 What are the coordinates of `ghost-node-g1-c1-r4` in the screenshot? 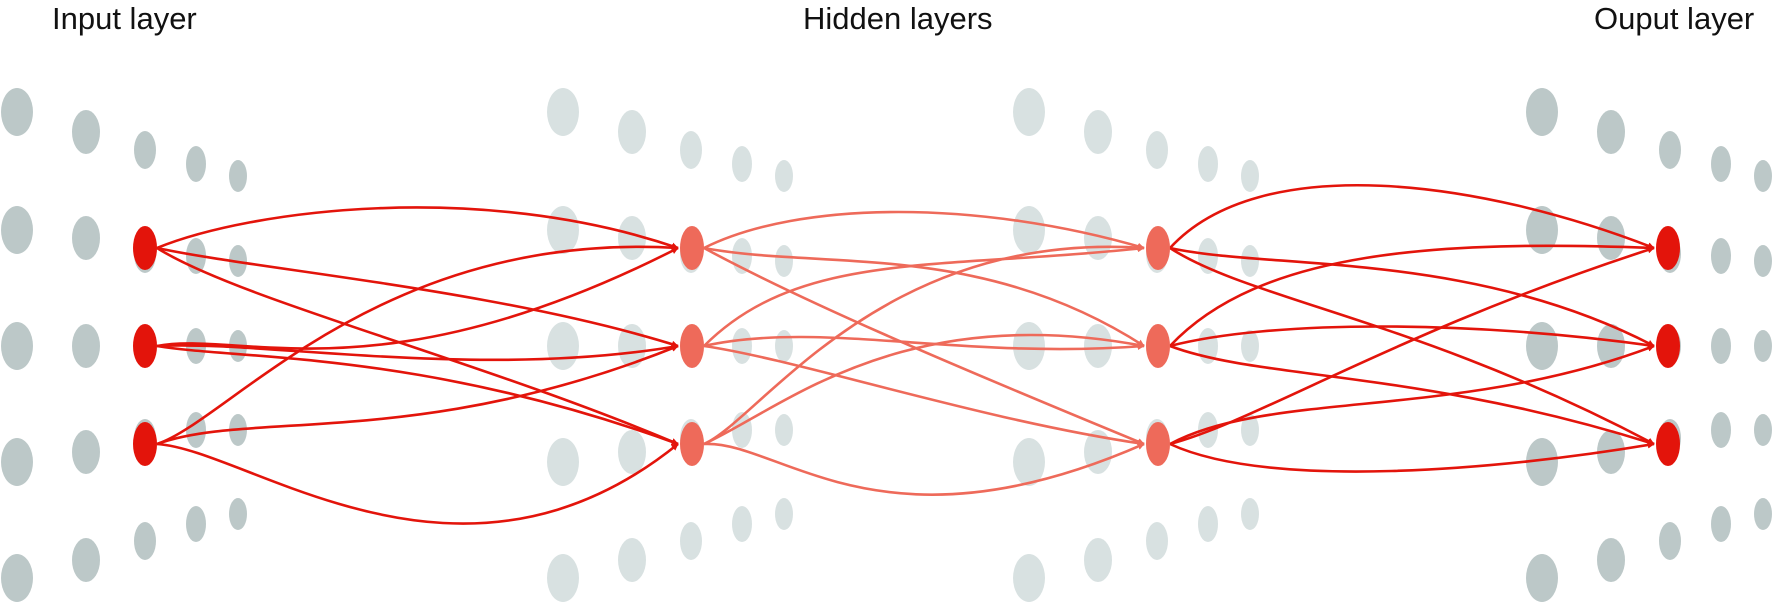 It's located at (632, 560).